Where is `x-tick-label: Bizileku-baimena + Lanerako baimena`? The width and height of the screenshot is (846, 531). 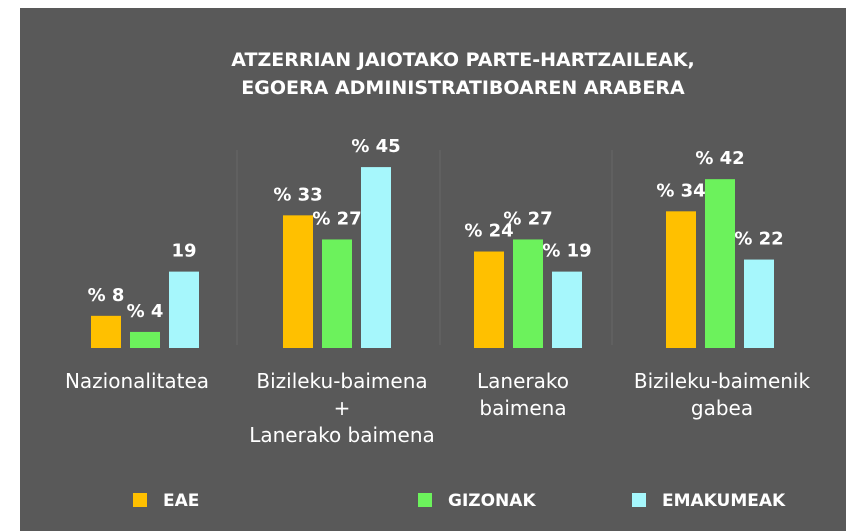 x-tick-label: Bizileku-baimena + Lanerako baimena is located at coordinates (342, 408).